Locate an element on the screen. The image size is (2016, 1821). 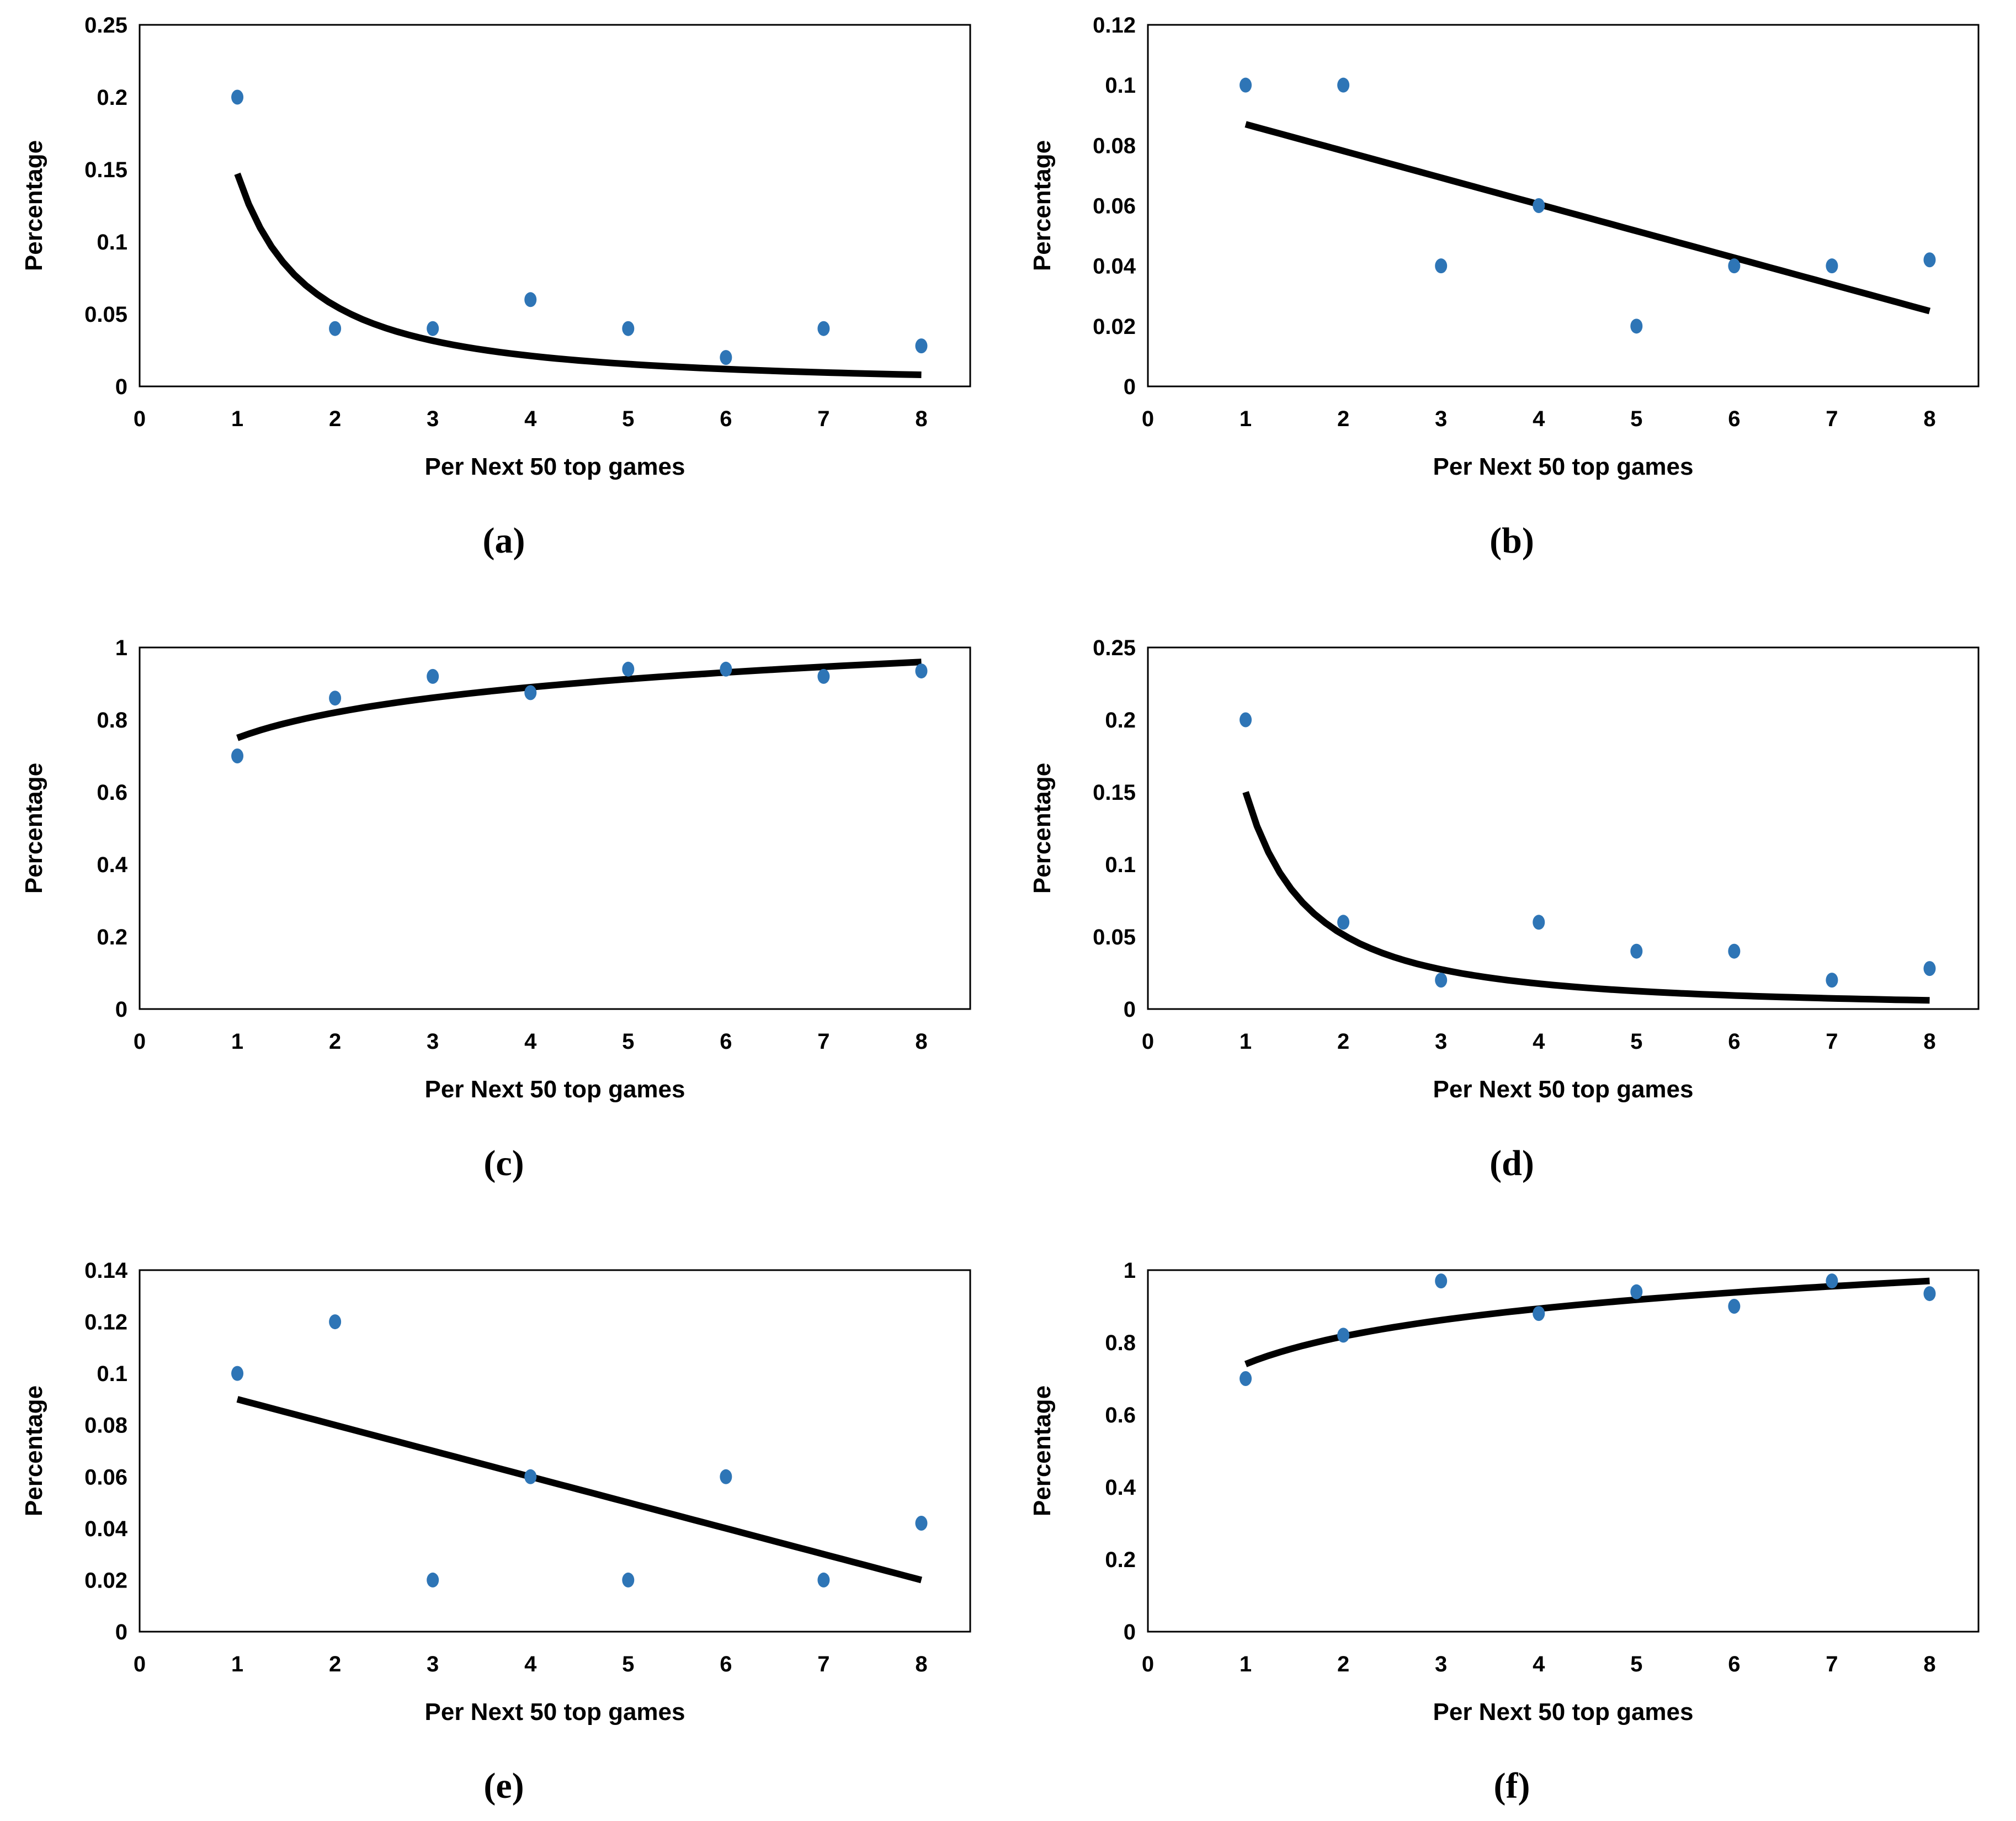
y-tick-label: 0.6 is located at coordinates (1120, 1415).